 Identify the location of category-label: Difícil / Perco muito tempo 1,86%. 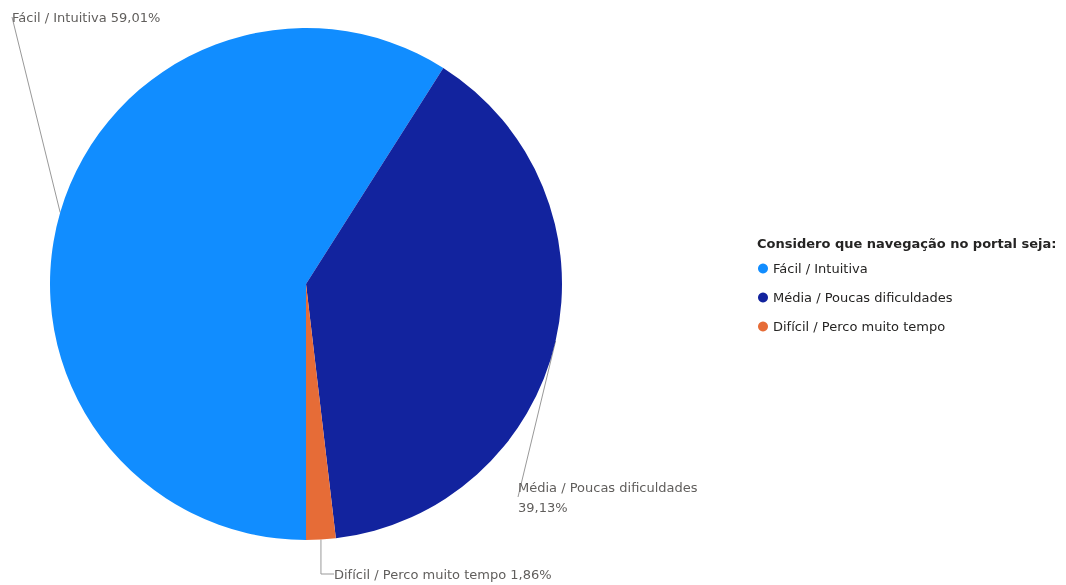
(443, 574).